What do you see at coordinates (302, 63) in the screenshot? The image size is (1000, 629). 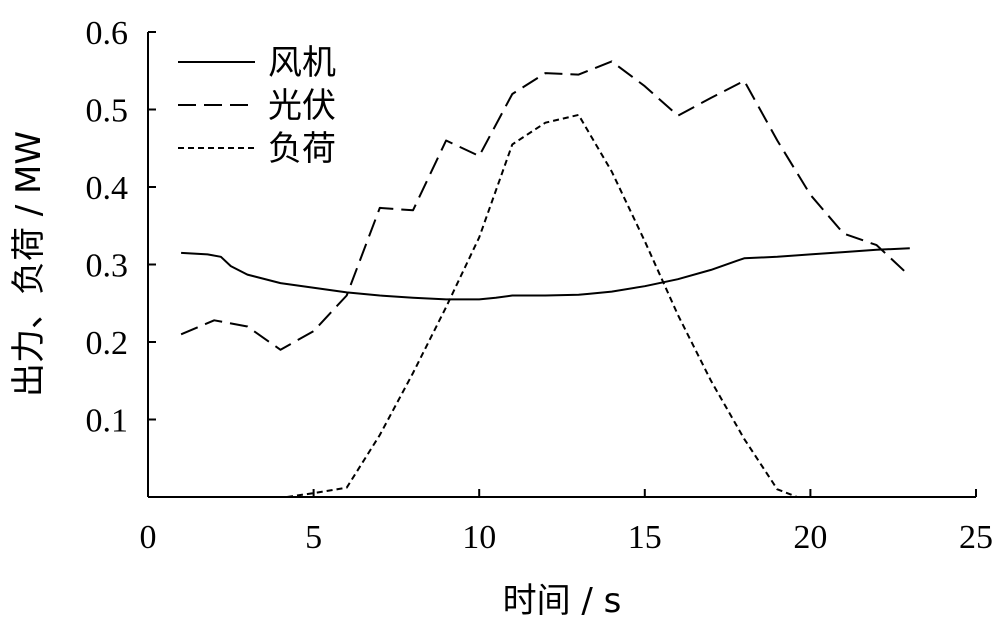 I see `legend-label: 风机` at bounding box center [302, 63].